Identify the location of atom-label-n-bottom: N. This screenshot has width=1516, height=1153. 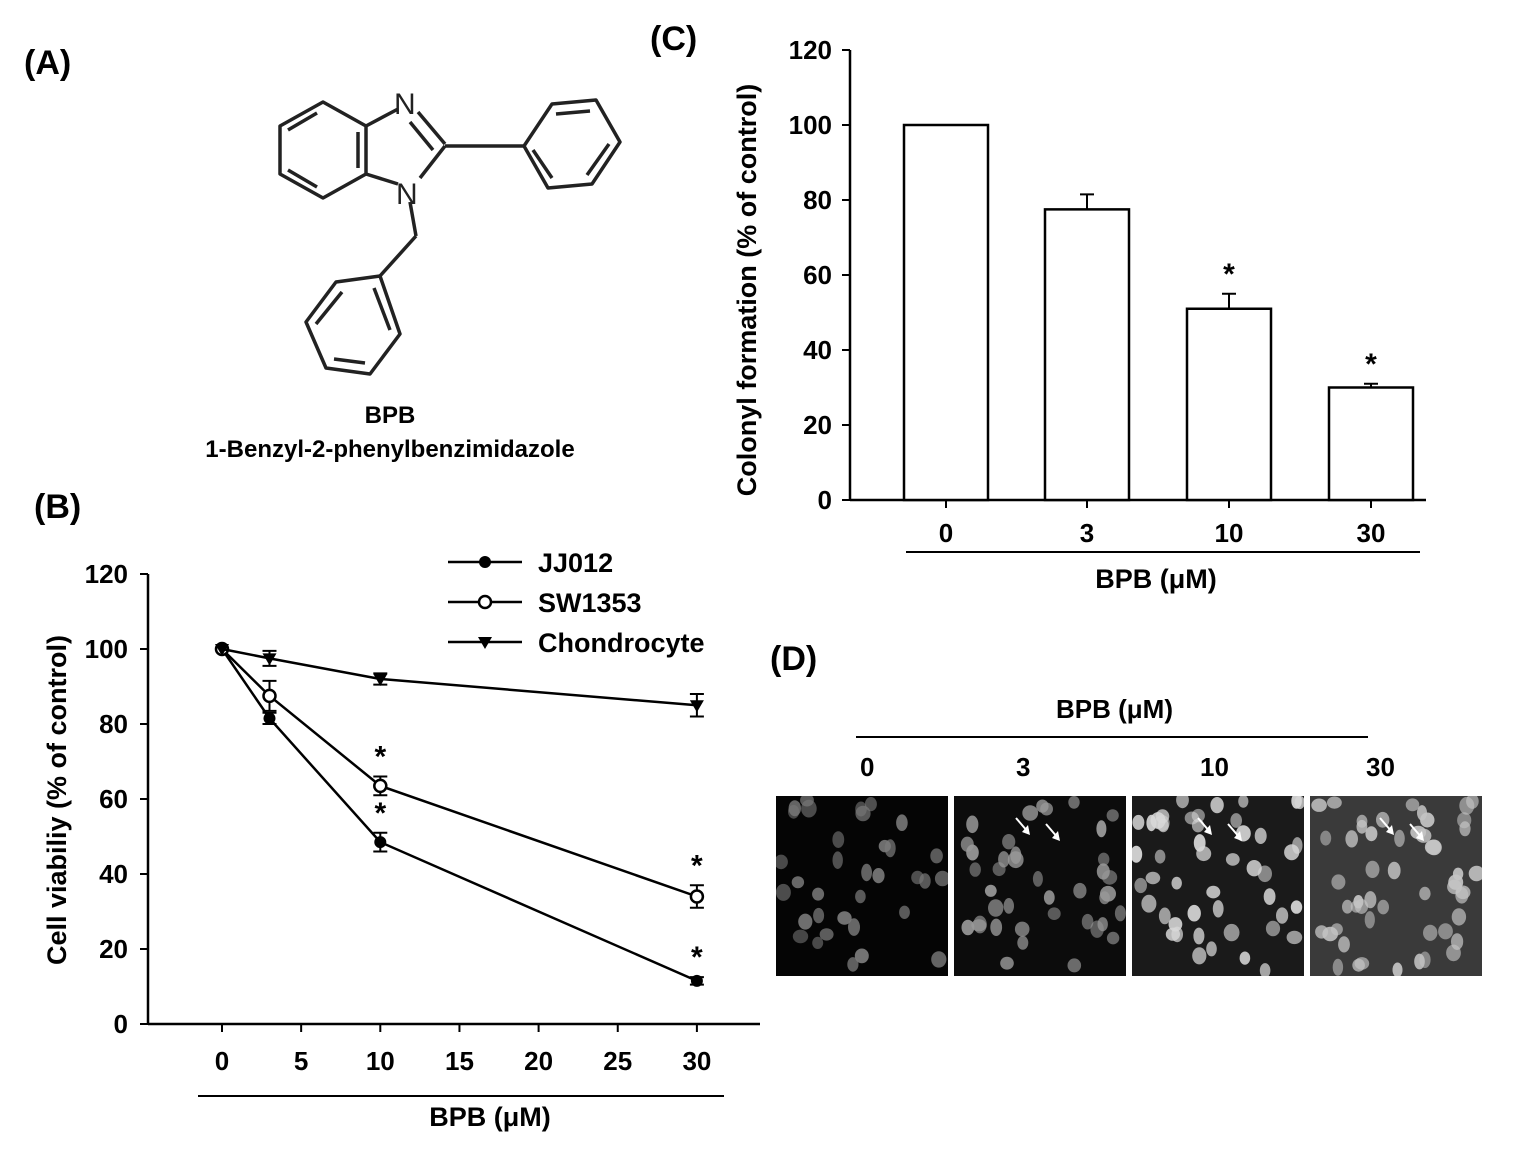
(407, 194).